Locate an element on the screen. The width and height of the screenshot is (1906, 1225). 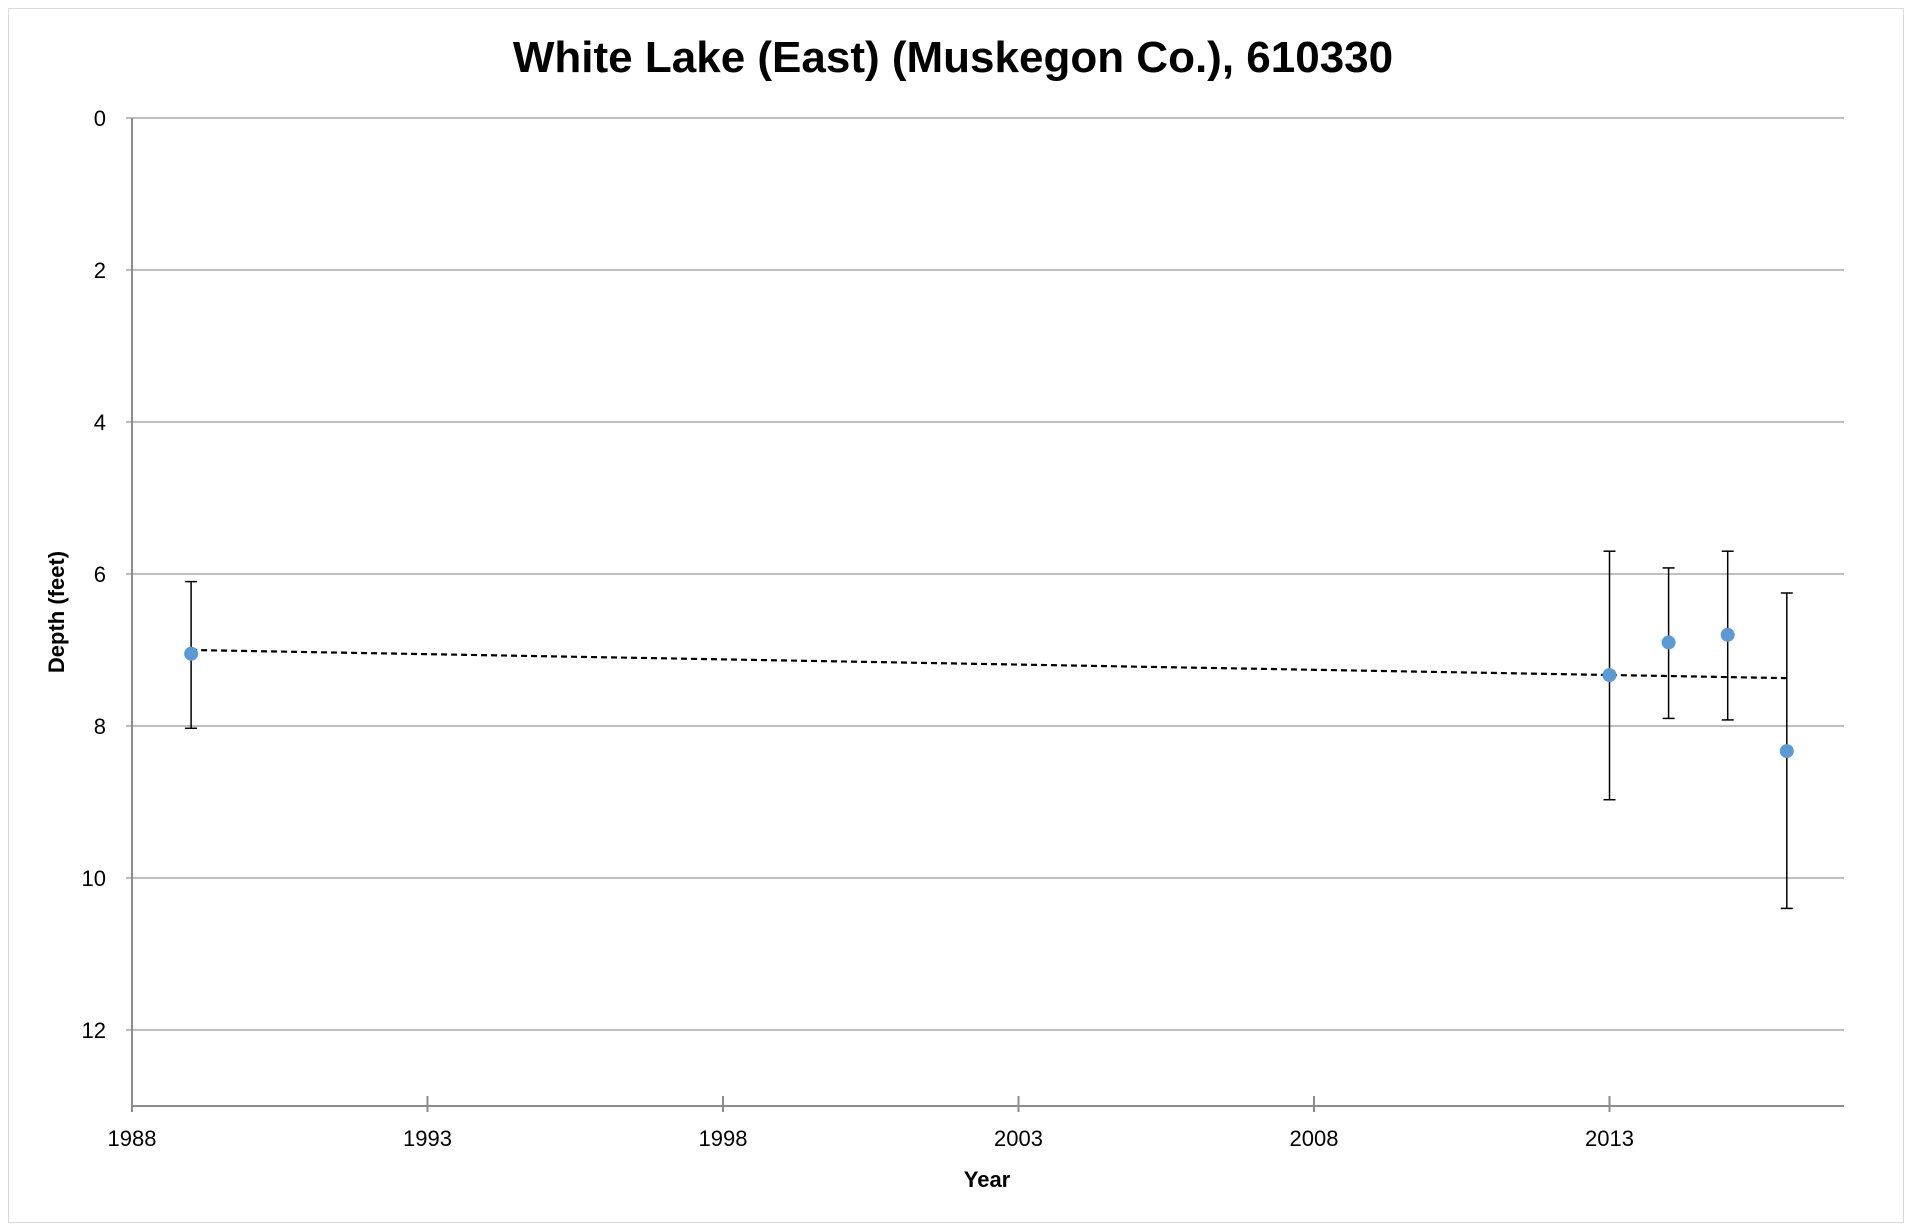
x-tick-label: 1988 is located at coordinates (132, 1138).